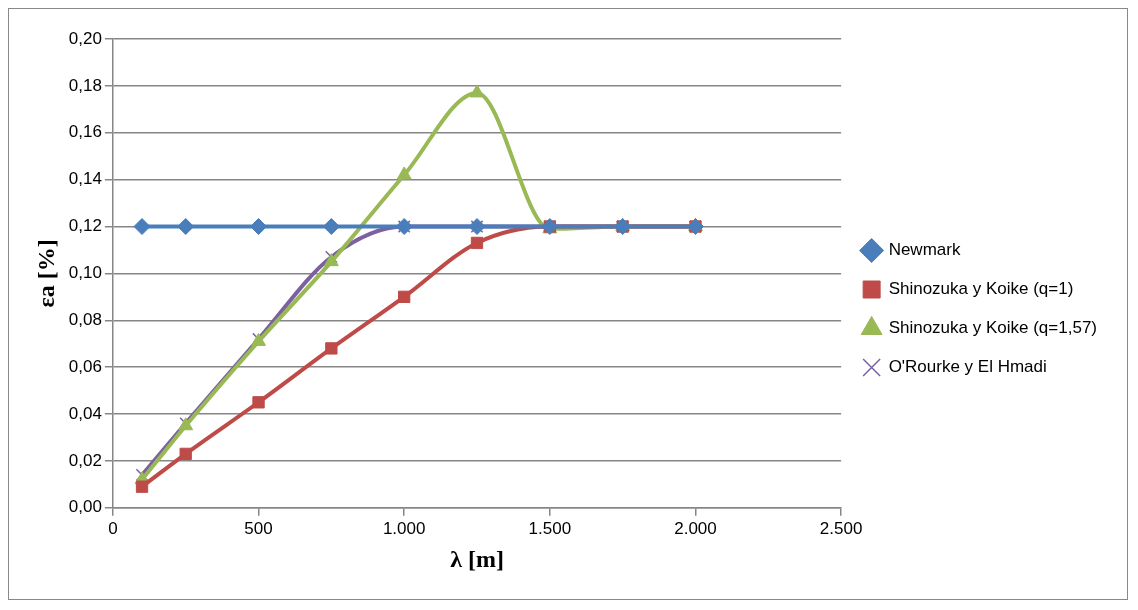  Describe the element at coordinates (85, 38) in the screenshot. I see `y-tick-label: 0,20` at that location.